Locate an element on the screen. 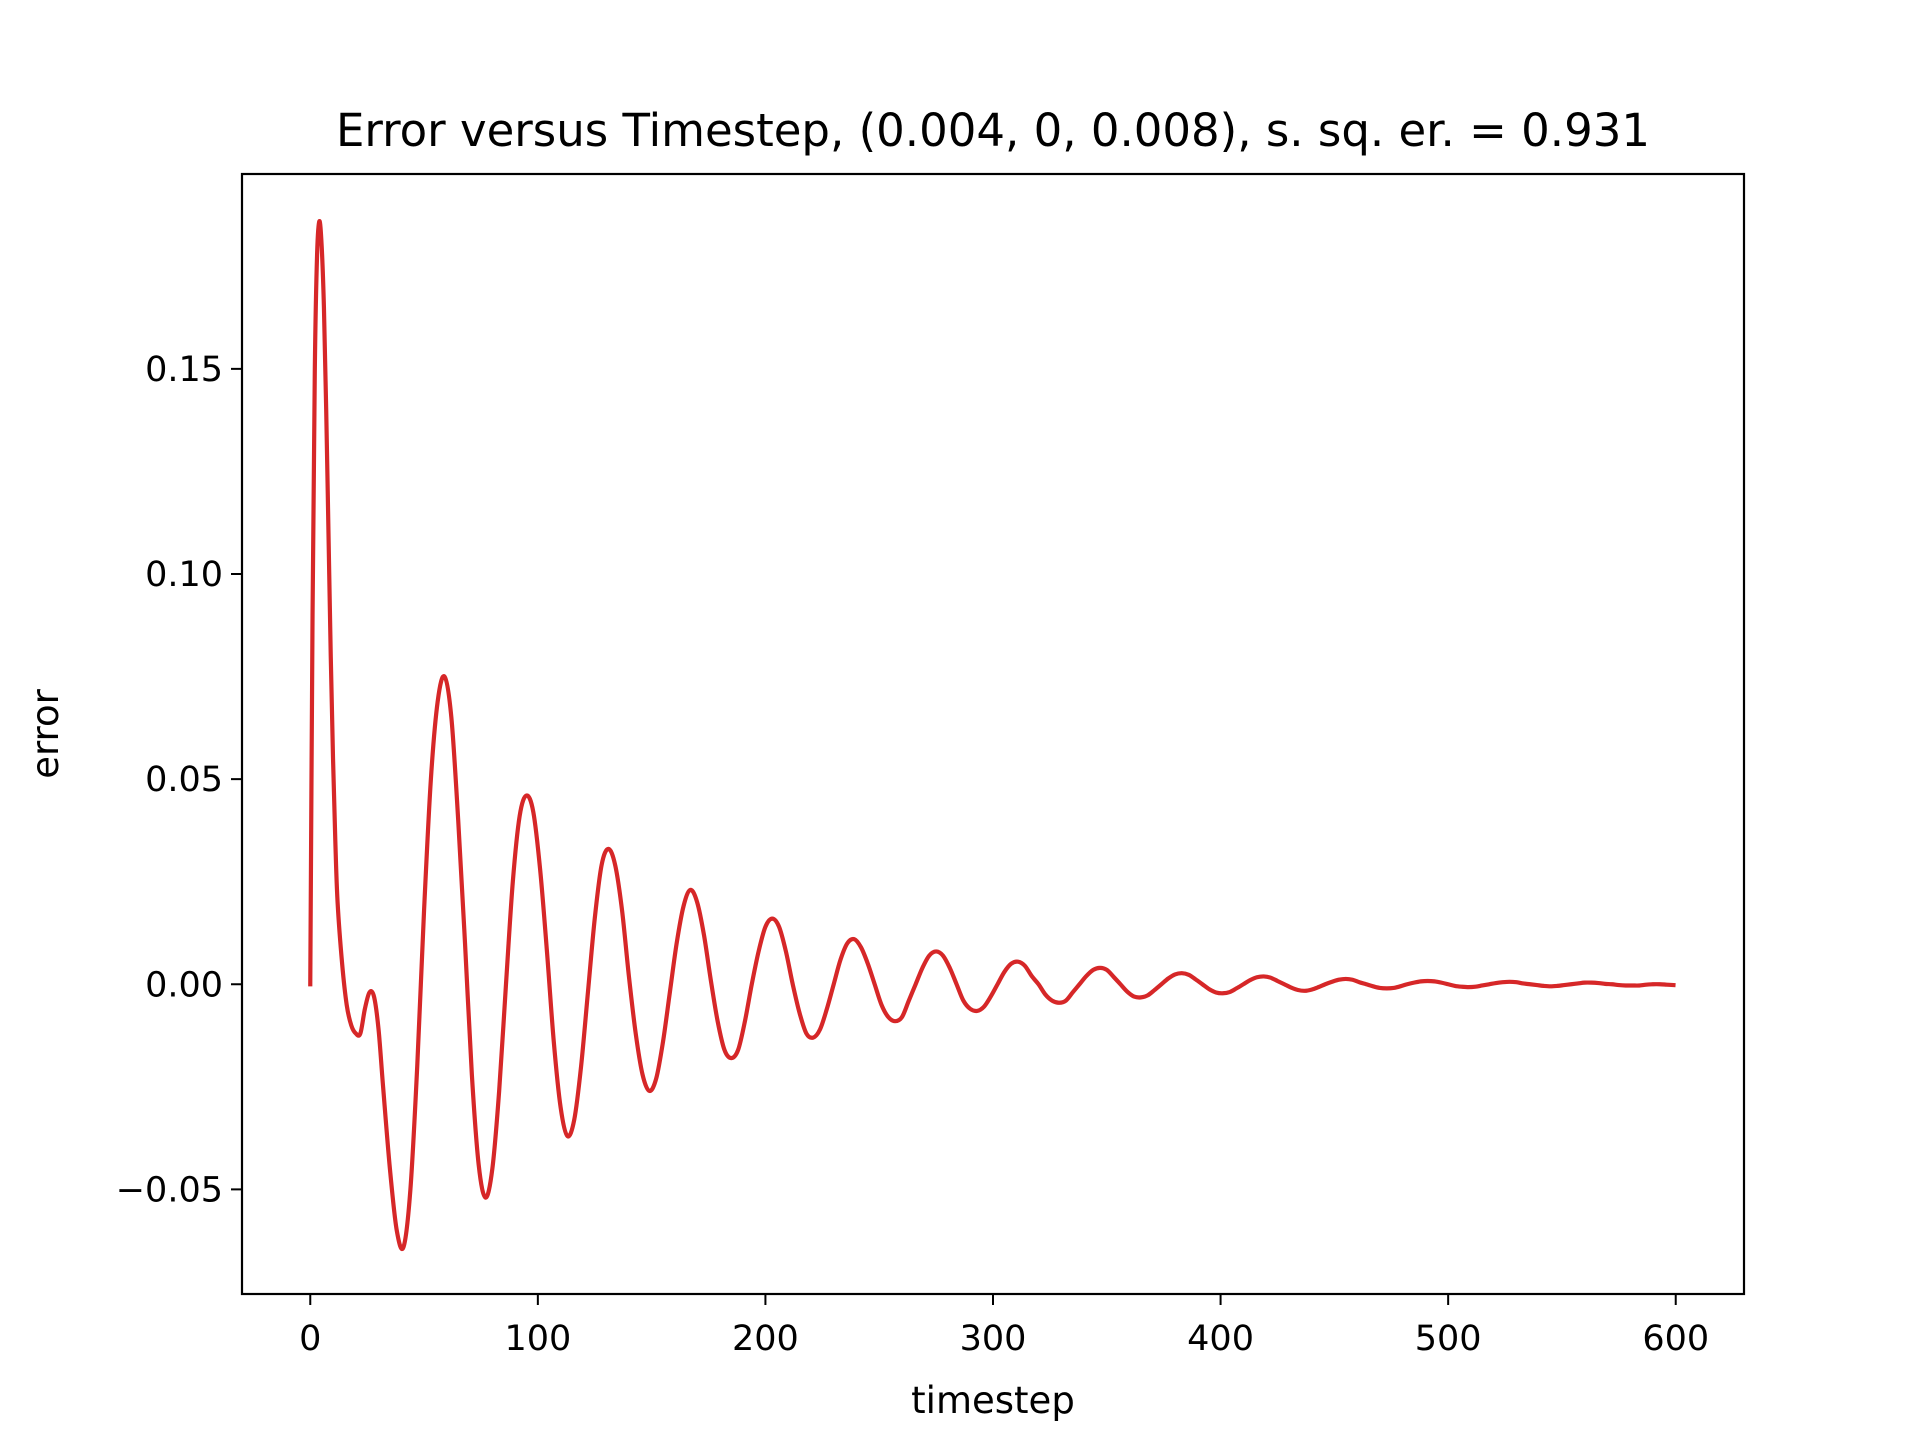  x-tick-label: 0 is located at coordinates (310, 1339).